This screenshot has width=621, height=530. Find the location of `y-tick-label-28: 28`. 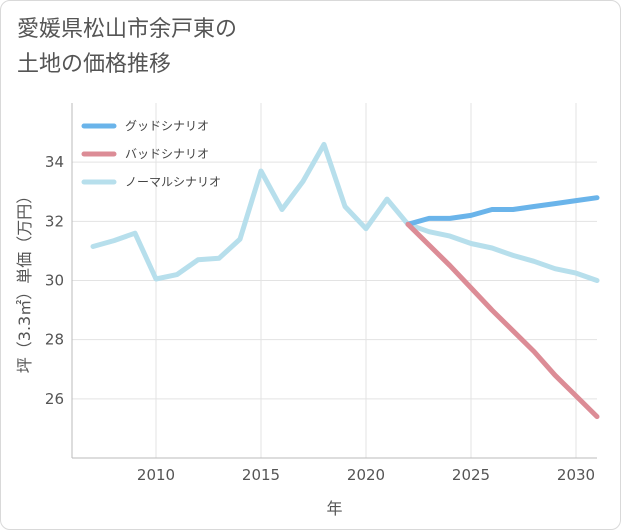

y-tick-label-28: 28 is located at coordinates (54, 340).